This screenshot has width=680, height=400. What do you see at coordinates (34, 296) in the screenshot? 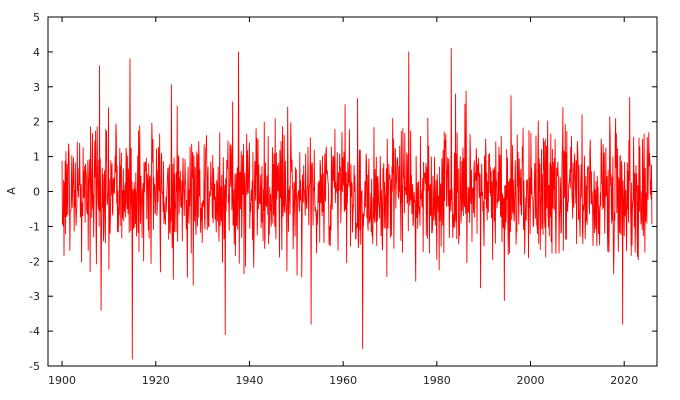
I see `y-tick-label: -3` at bounding box center [34, 296].